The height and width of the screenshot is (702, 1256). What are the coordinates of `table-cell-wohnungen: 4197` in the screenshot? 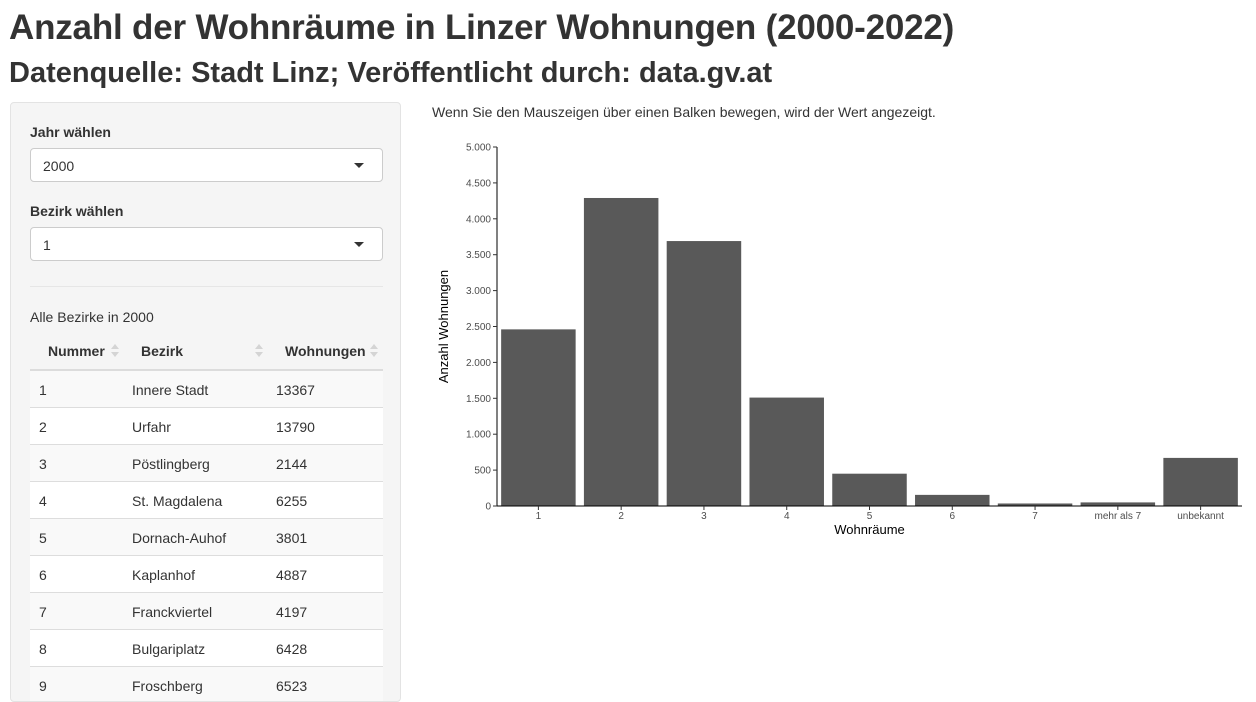 It's located at (292, 612).